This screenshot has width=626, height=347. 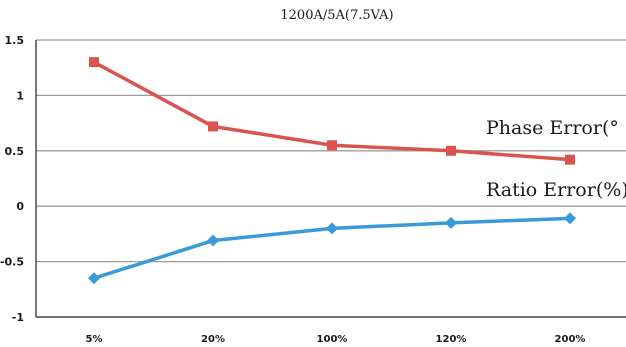 I want to click on y-tick-label: -0.5, so click(x=12, y=262).